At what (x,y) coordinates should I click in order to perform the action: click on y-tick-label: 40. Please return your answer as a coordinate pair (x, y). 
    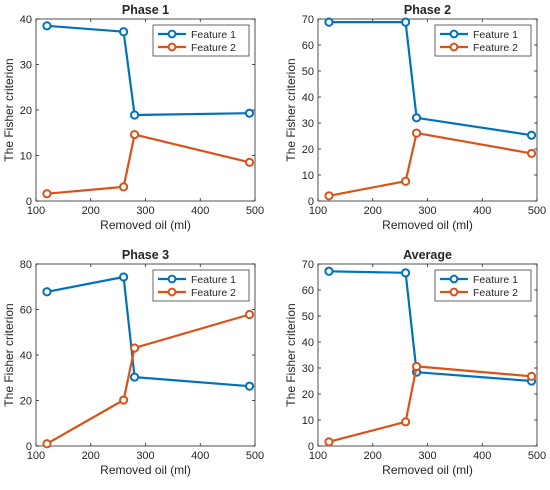
    Looking at the image, I should click on (26, 20).